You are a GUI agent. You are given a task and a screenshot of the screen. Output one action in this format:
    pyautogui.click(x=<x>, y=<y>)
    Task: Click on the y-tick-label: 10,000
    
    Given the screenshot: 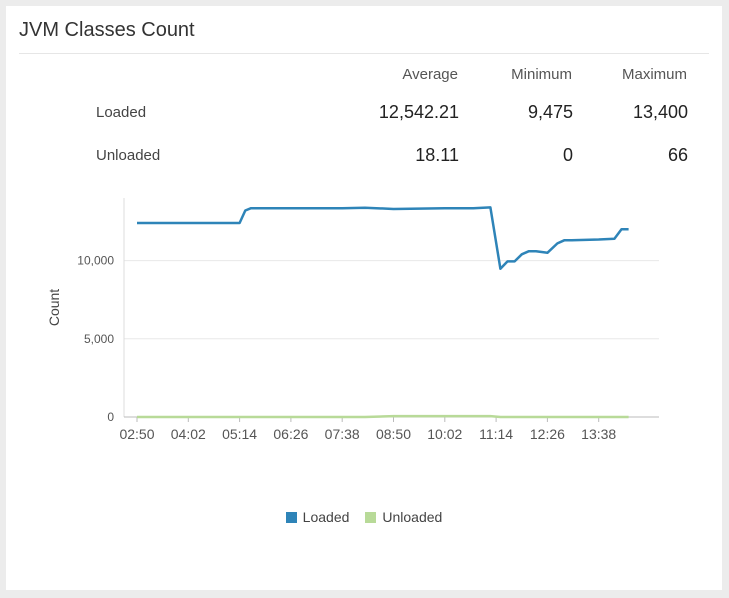 What is the action you would take?
    pyautogui.click(x=95, y=261)
    